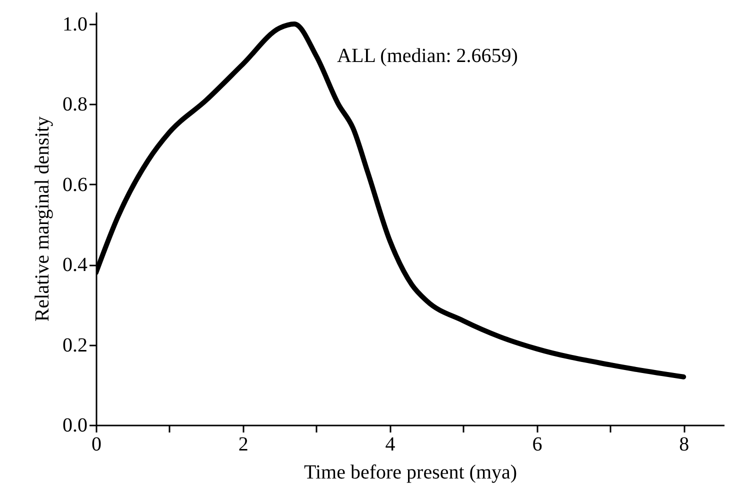 The width and height of the screenshot is (729, 490). What do you see at coordinates (75, 265) in the screenshot?
I see `y-tick-label: 0.4` at bounding box center [75, 265].